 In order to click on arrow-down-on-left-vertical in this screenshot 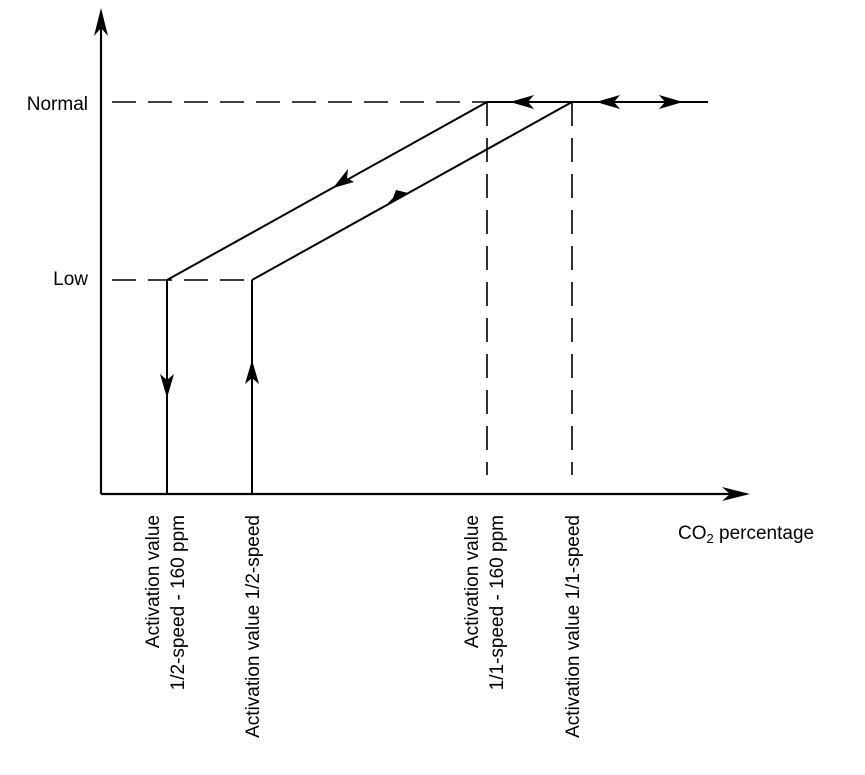, I will do `click(167, 386)`.